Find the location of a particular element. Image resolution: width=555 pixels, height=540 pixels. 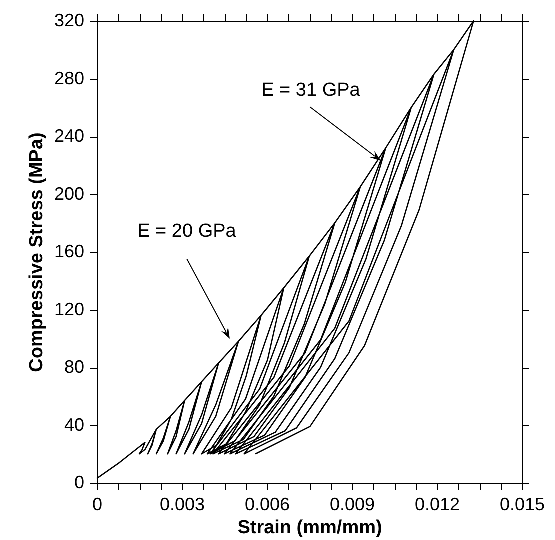

x-tick-label: 0.012 is located at coordinates (437, 504).